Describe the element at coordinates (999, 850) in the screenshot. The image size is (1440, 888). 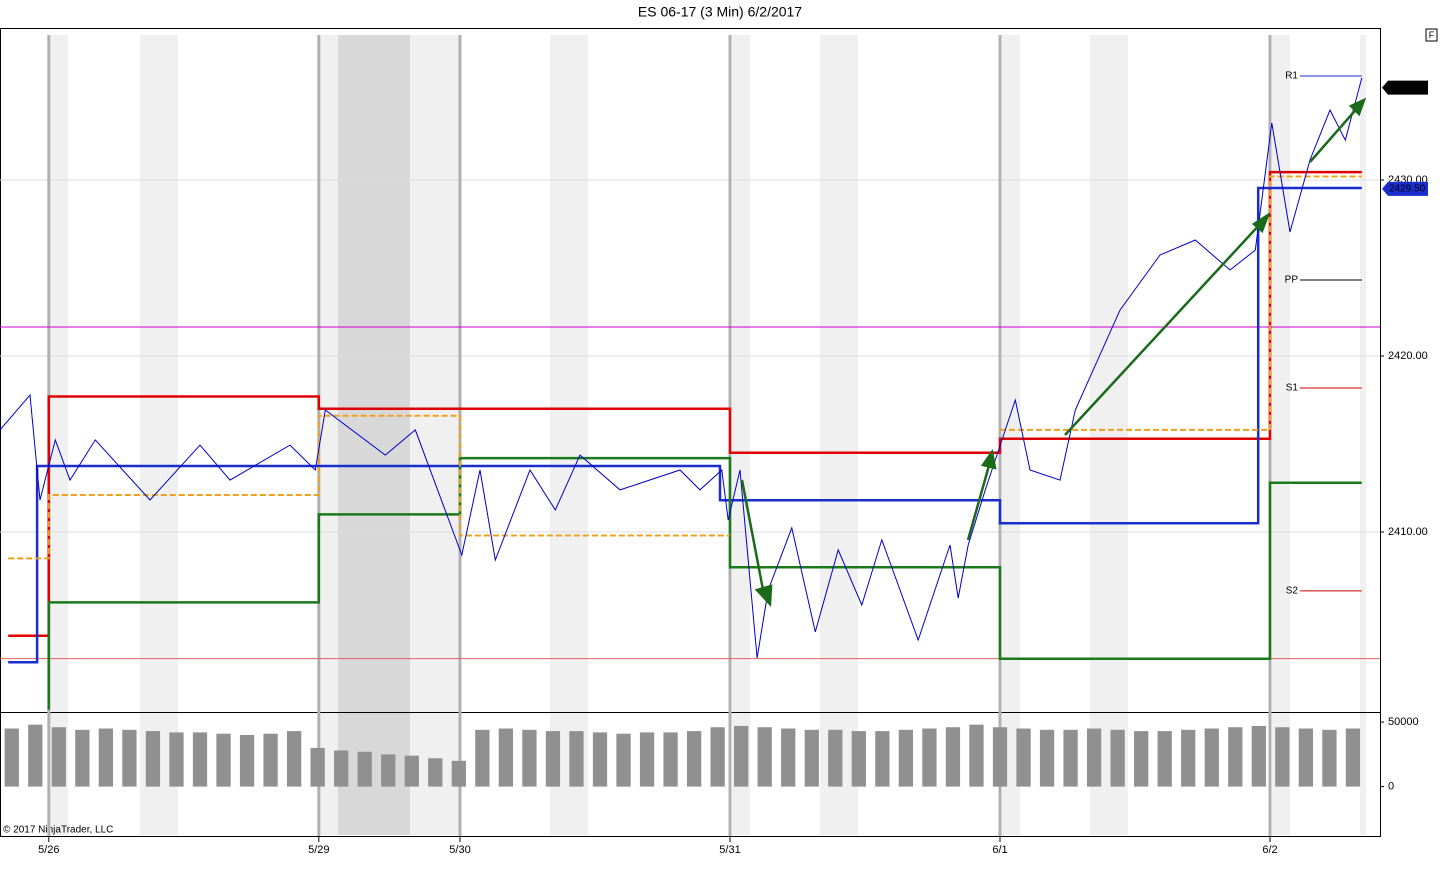
I see `x-tick-label: 6/1` at that location.